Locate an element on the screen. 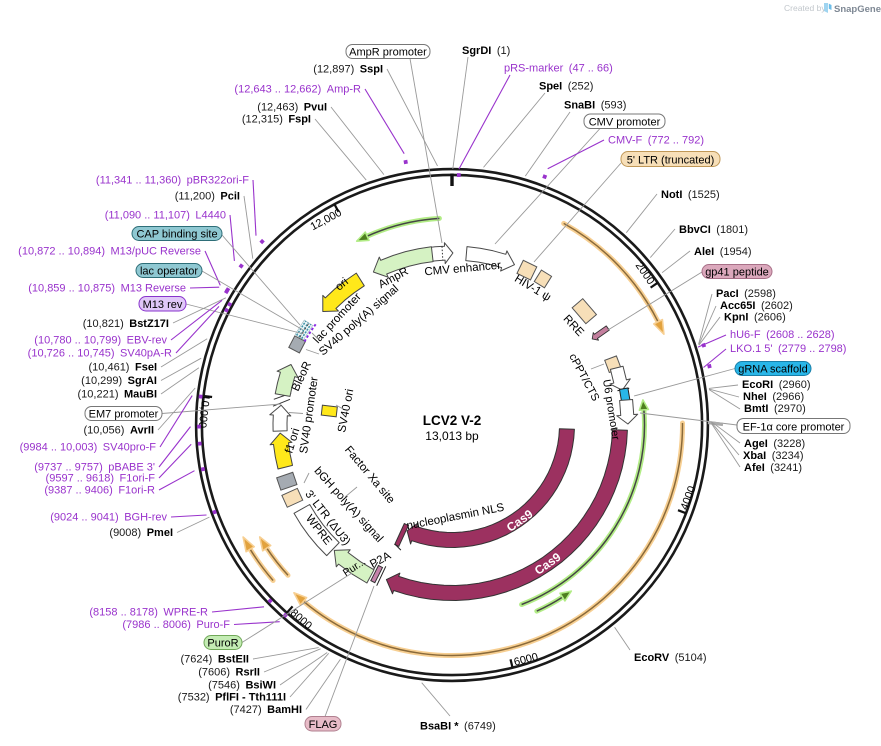  svg-text: (7427) BamHI is located at coordinates (266, 710).